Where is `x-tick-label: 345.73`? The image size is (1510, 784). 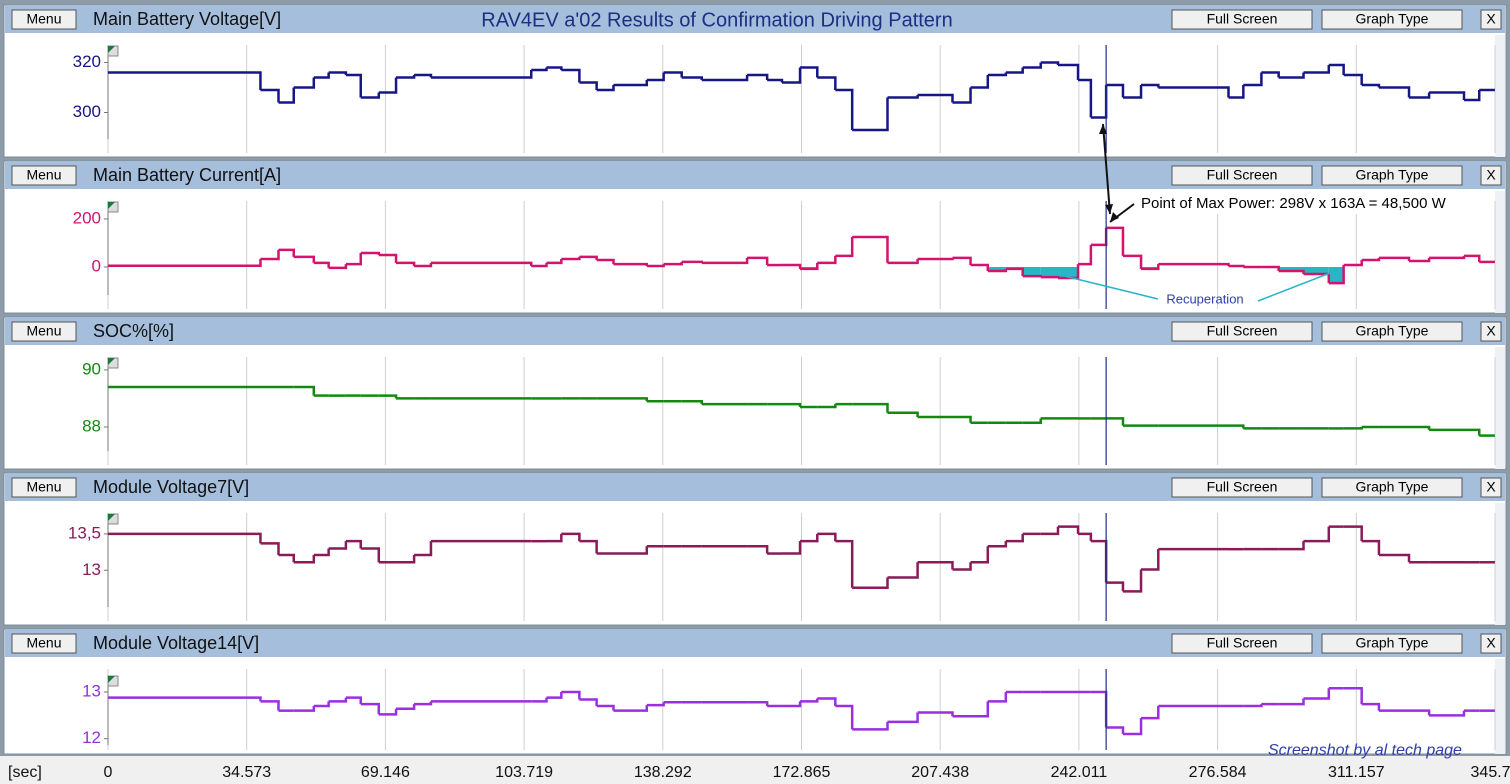
x-tick-label: 345.73 is located at coordinates (1490, 772).